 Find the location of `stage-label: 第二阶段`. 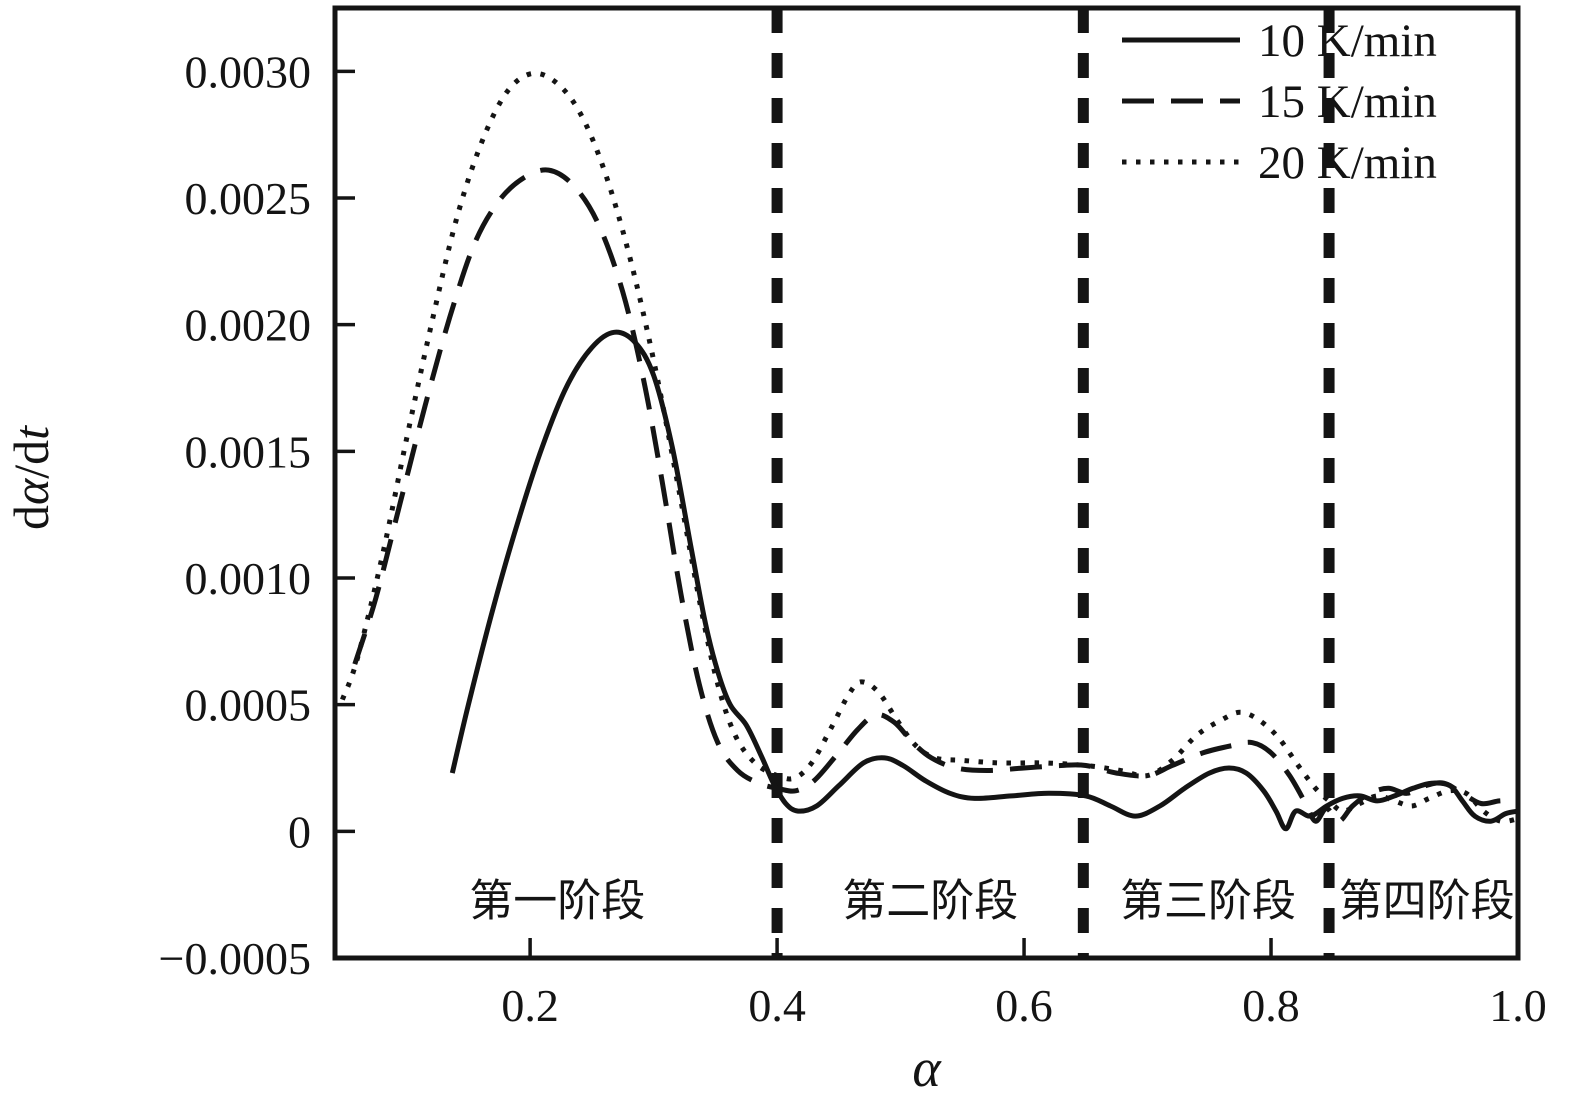

stage-label: 第二阶段 is located at coordinates (930, 901).